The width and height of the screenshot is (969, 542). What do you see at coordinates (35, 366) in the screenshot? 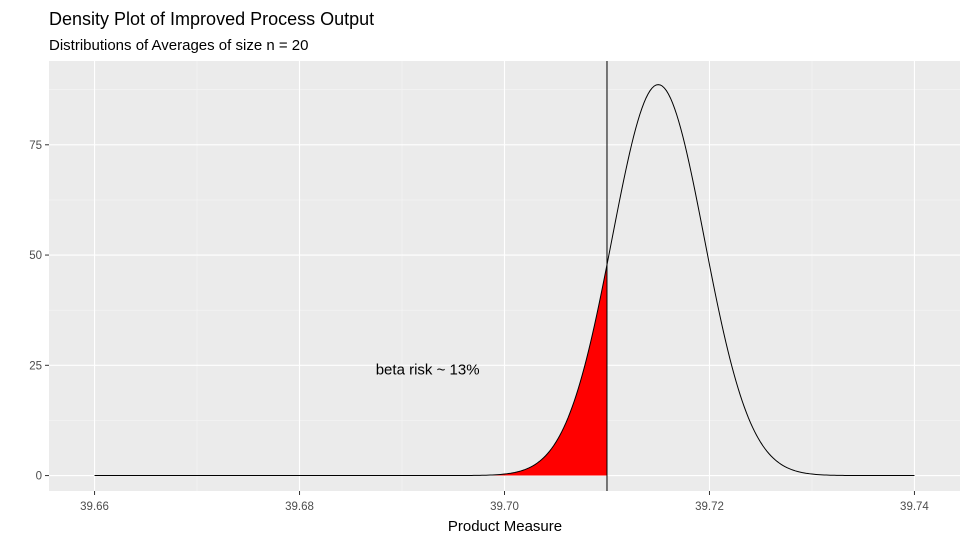
I see `y-tick-label: 25` at bounding box center [35, 366].